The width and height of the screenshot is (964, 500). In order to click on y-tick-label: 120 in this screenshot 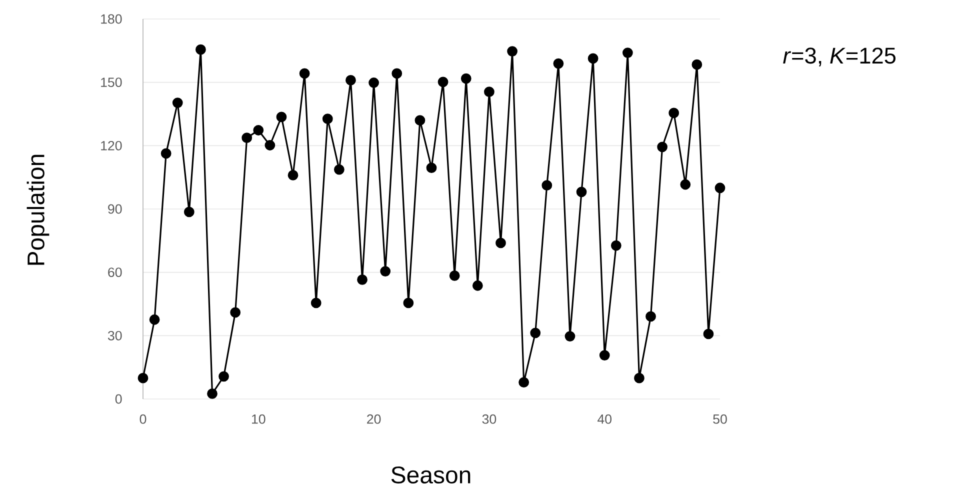, I will do `click(111, 145)`.